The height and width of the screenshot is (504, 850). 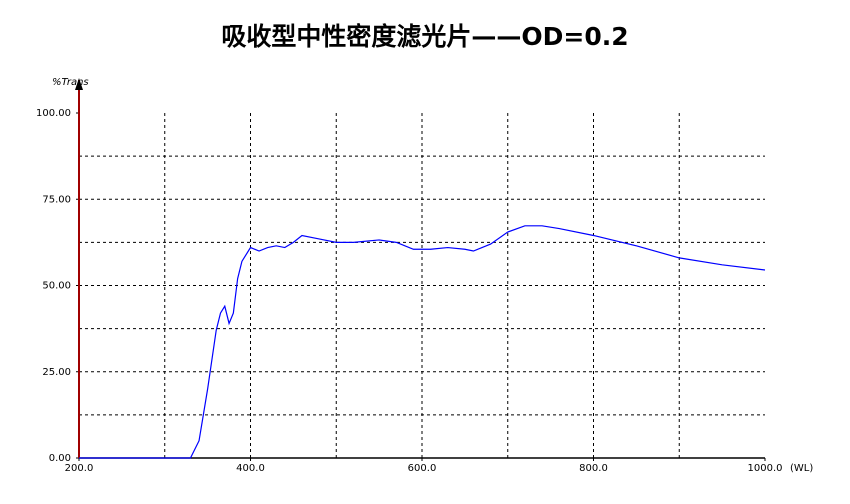 What do you see at coordinates (424, 36) in the screenshot?
I see `chart-title: 吸收型中性密度滤光片——OD=0.2` at bounding box center [424, 36].